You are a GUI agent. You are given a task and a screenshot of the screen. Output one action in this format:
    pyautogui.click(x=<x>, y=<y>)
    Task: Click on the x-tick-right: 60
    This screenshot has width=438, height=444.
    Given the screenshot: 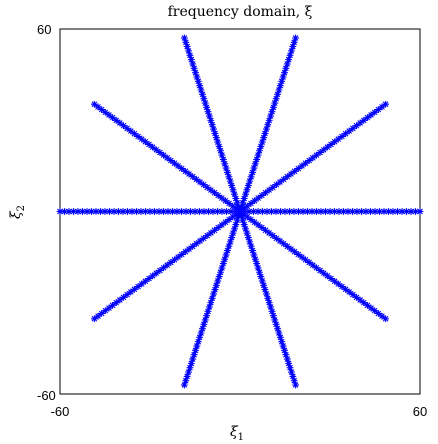 What is the action you would take?
    pyautogui.click(x=420, y=411)
    